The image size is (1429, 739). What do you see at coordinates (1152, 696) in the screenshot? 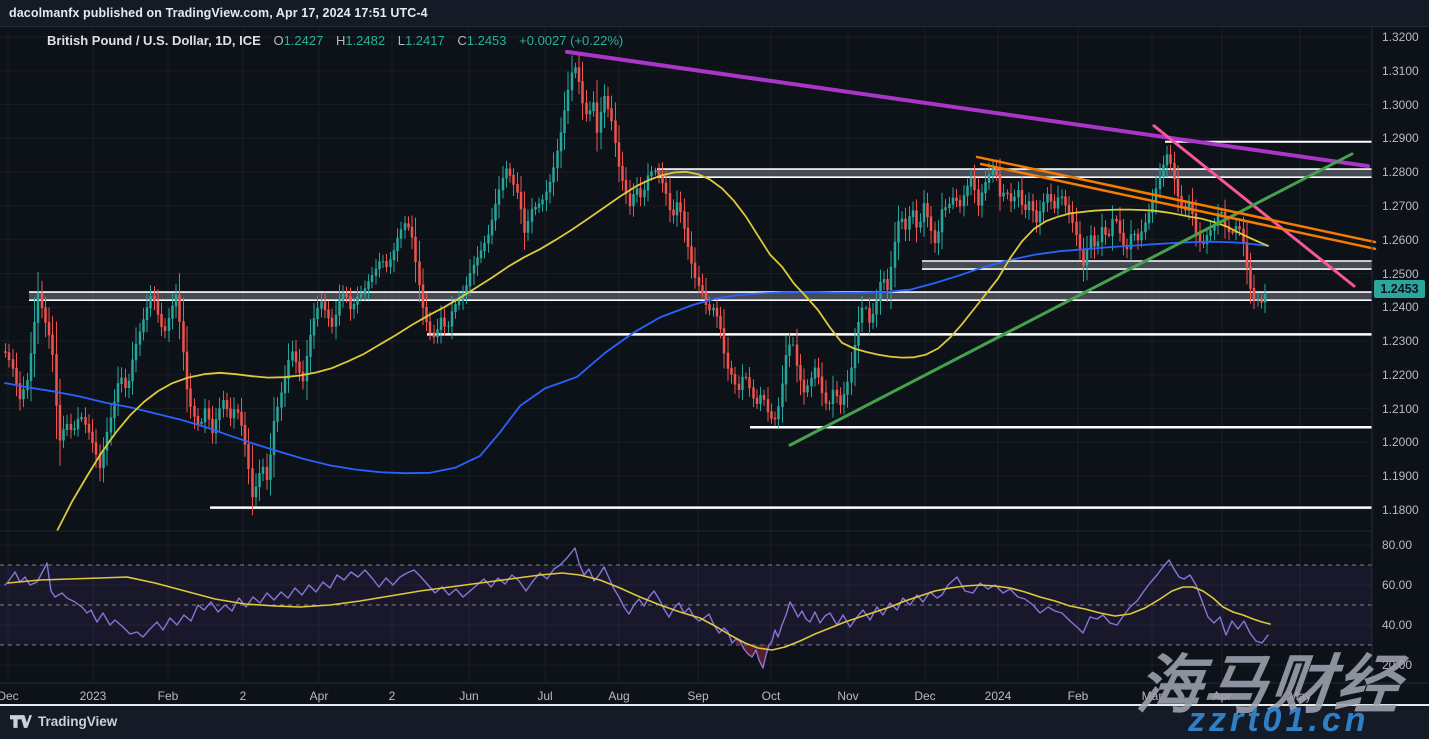
I see `time-tick-label: Mar` at bounding box center [1152, 696].